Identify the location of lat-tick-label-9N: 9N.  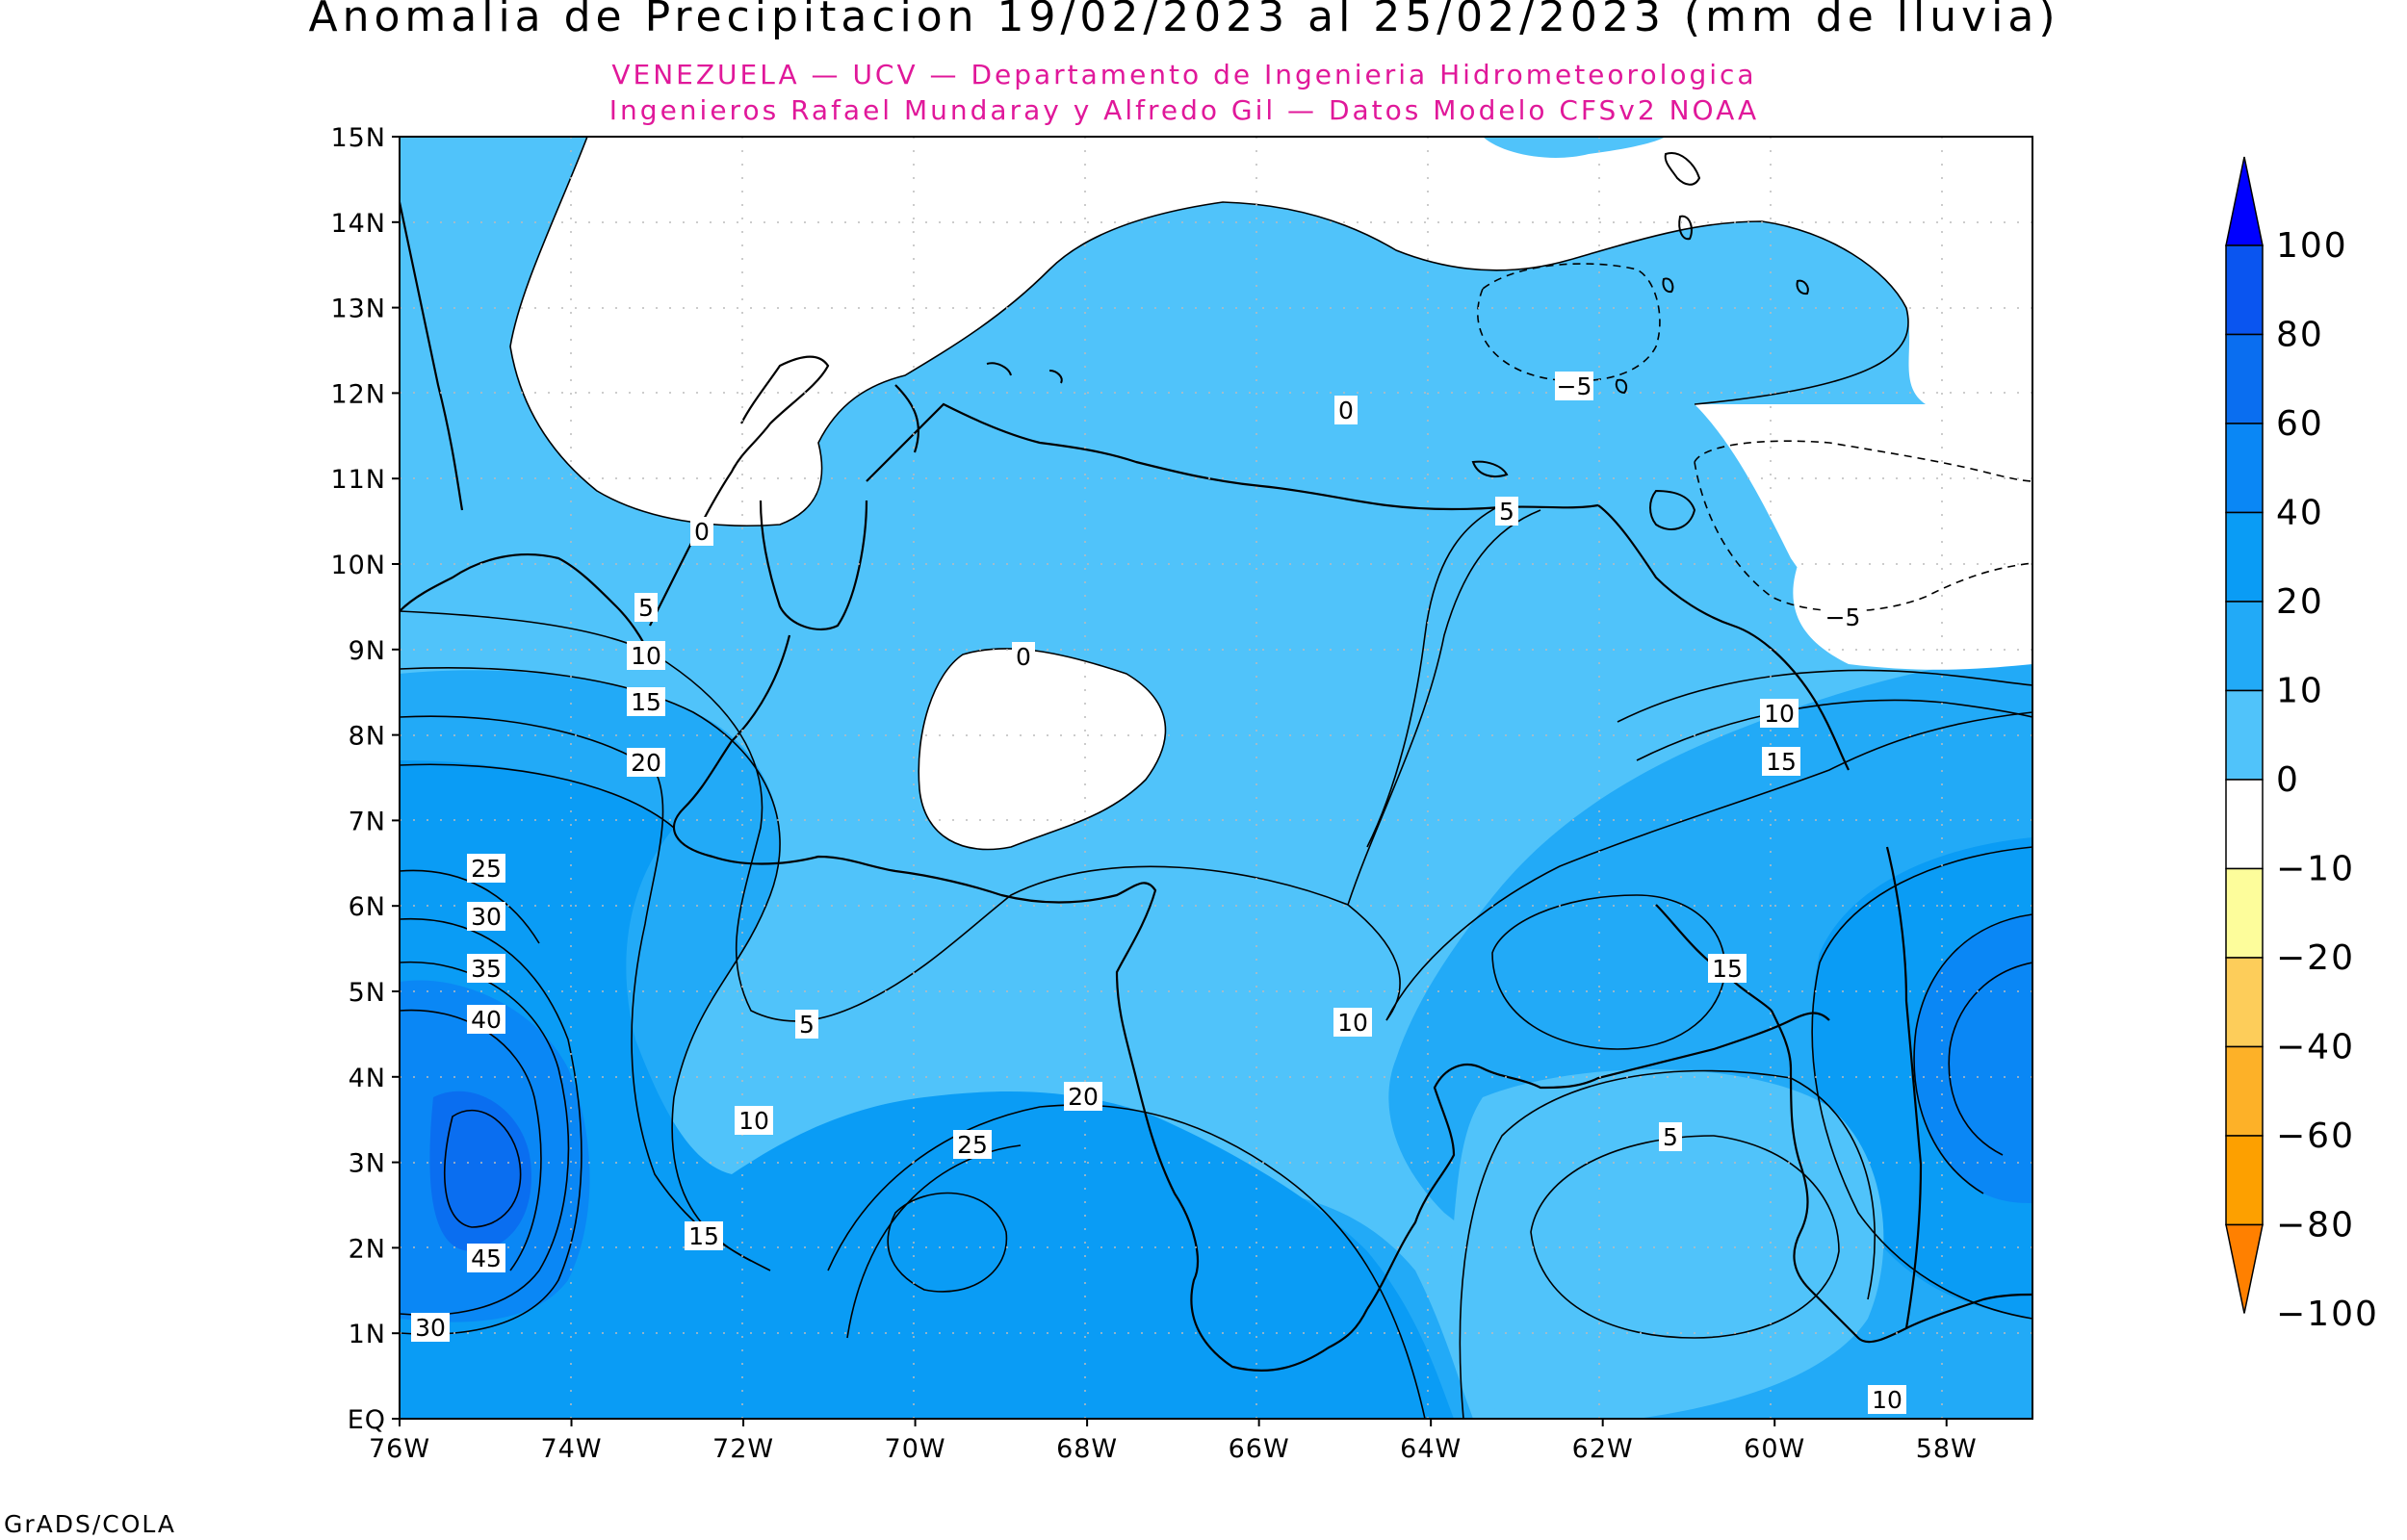
(368, 651).